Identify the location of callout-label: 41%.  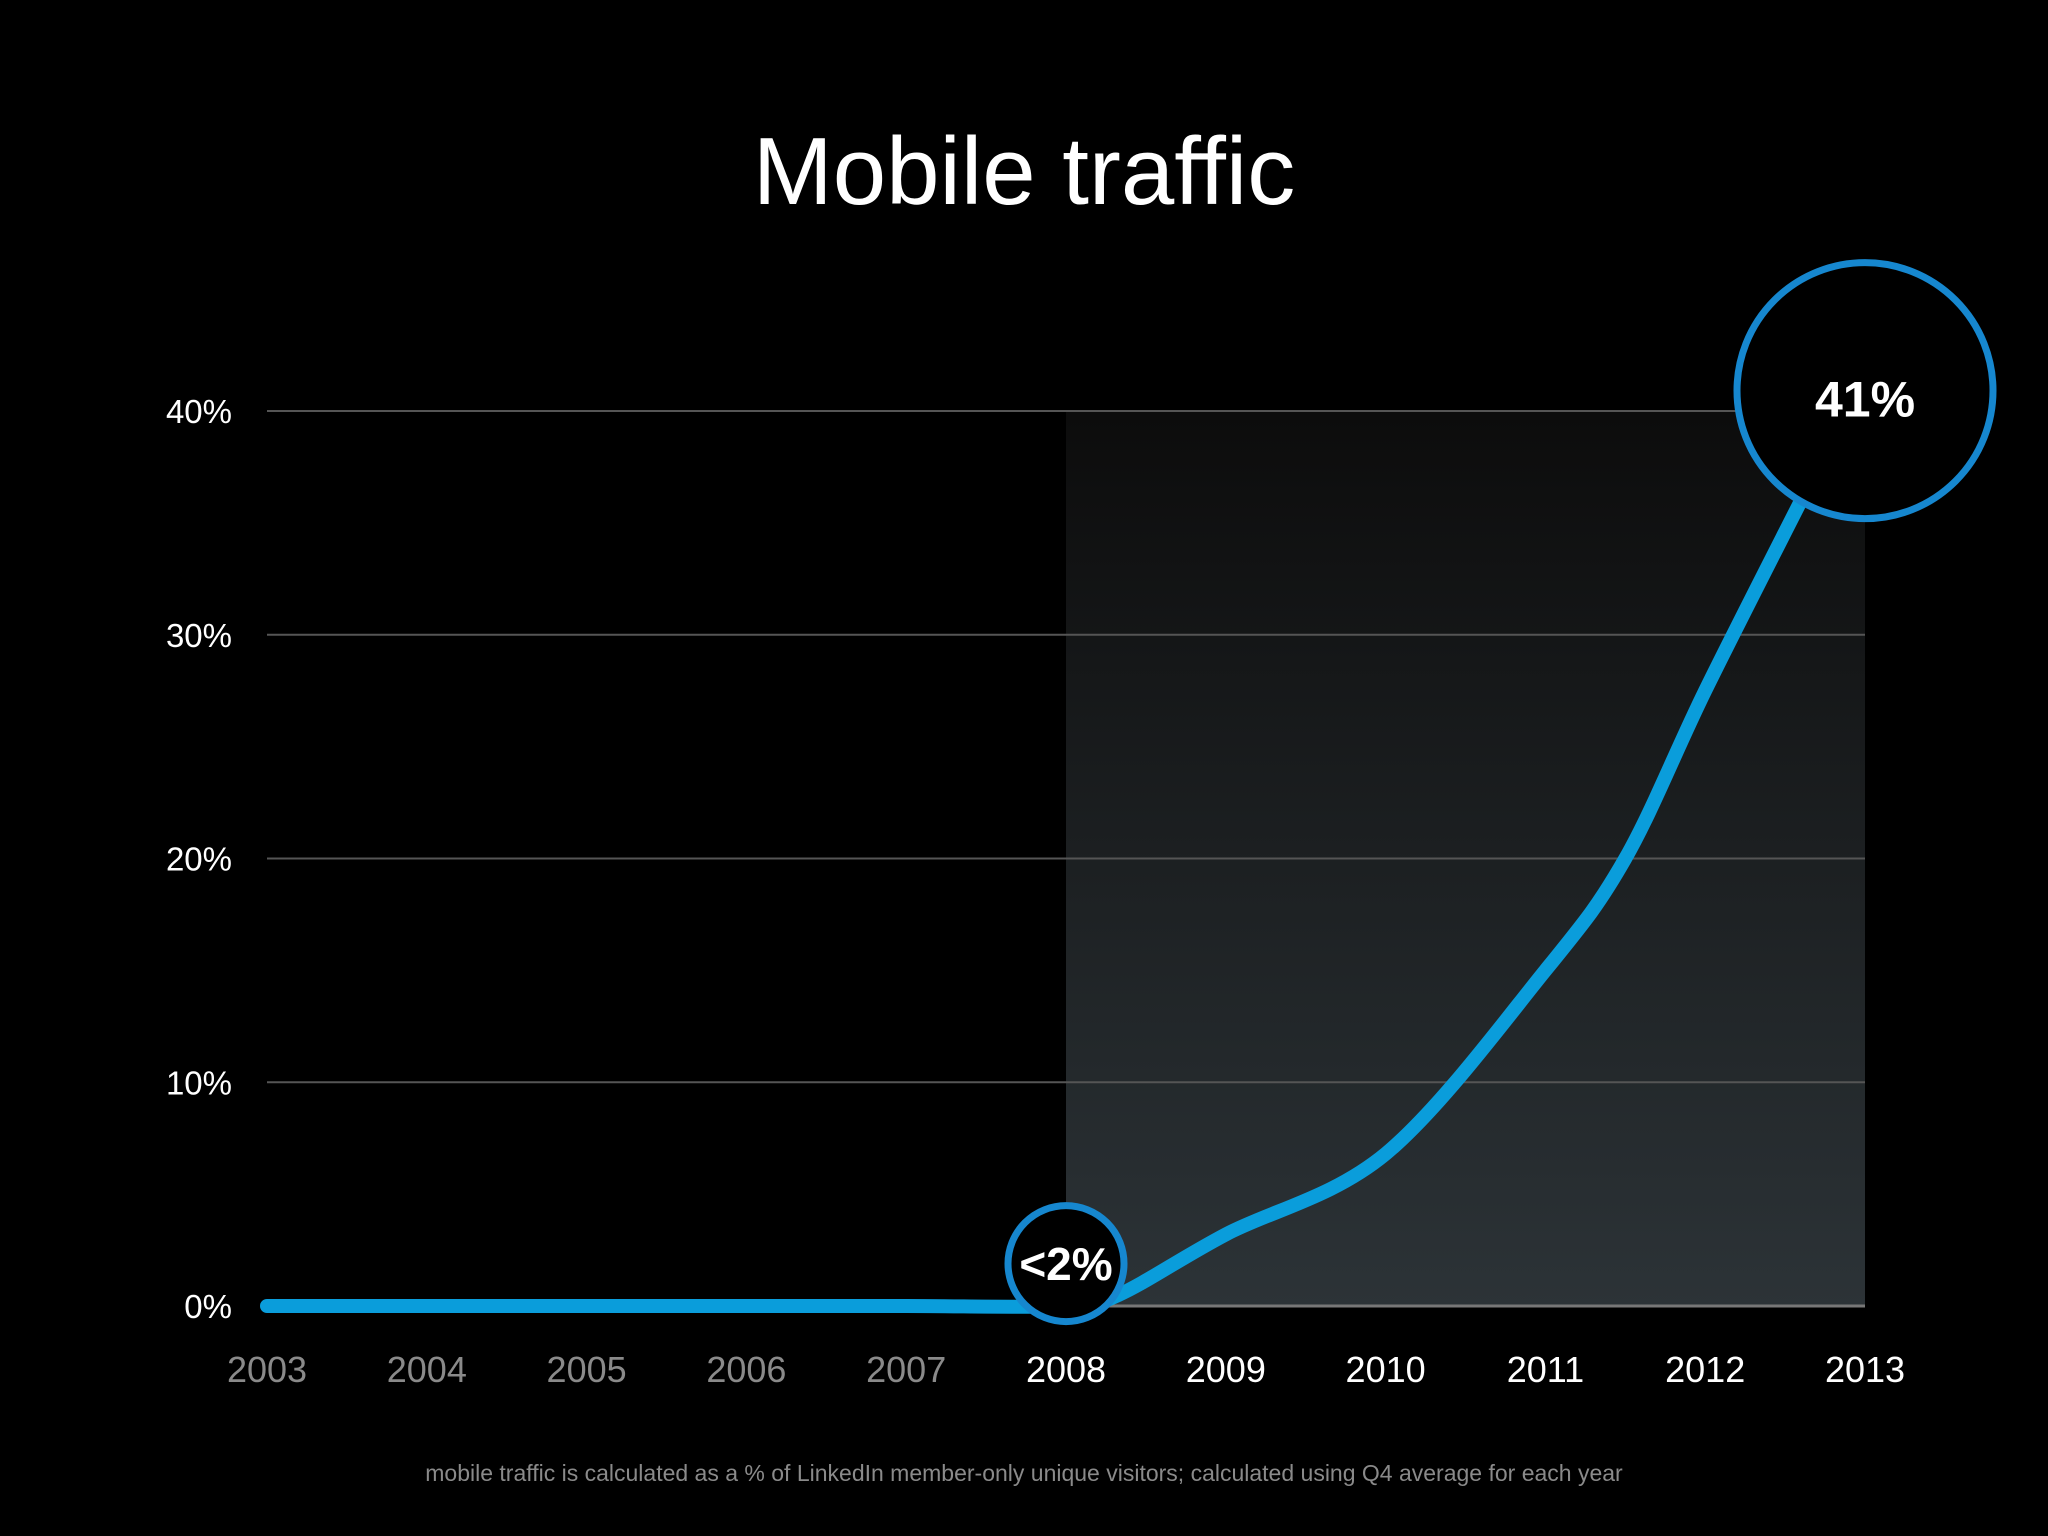
(1865, 400).